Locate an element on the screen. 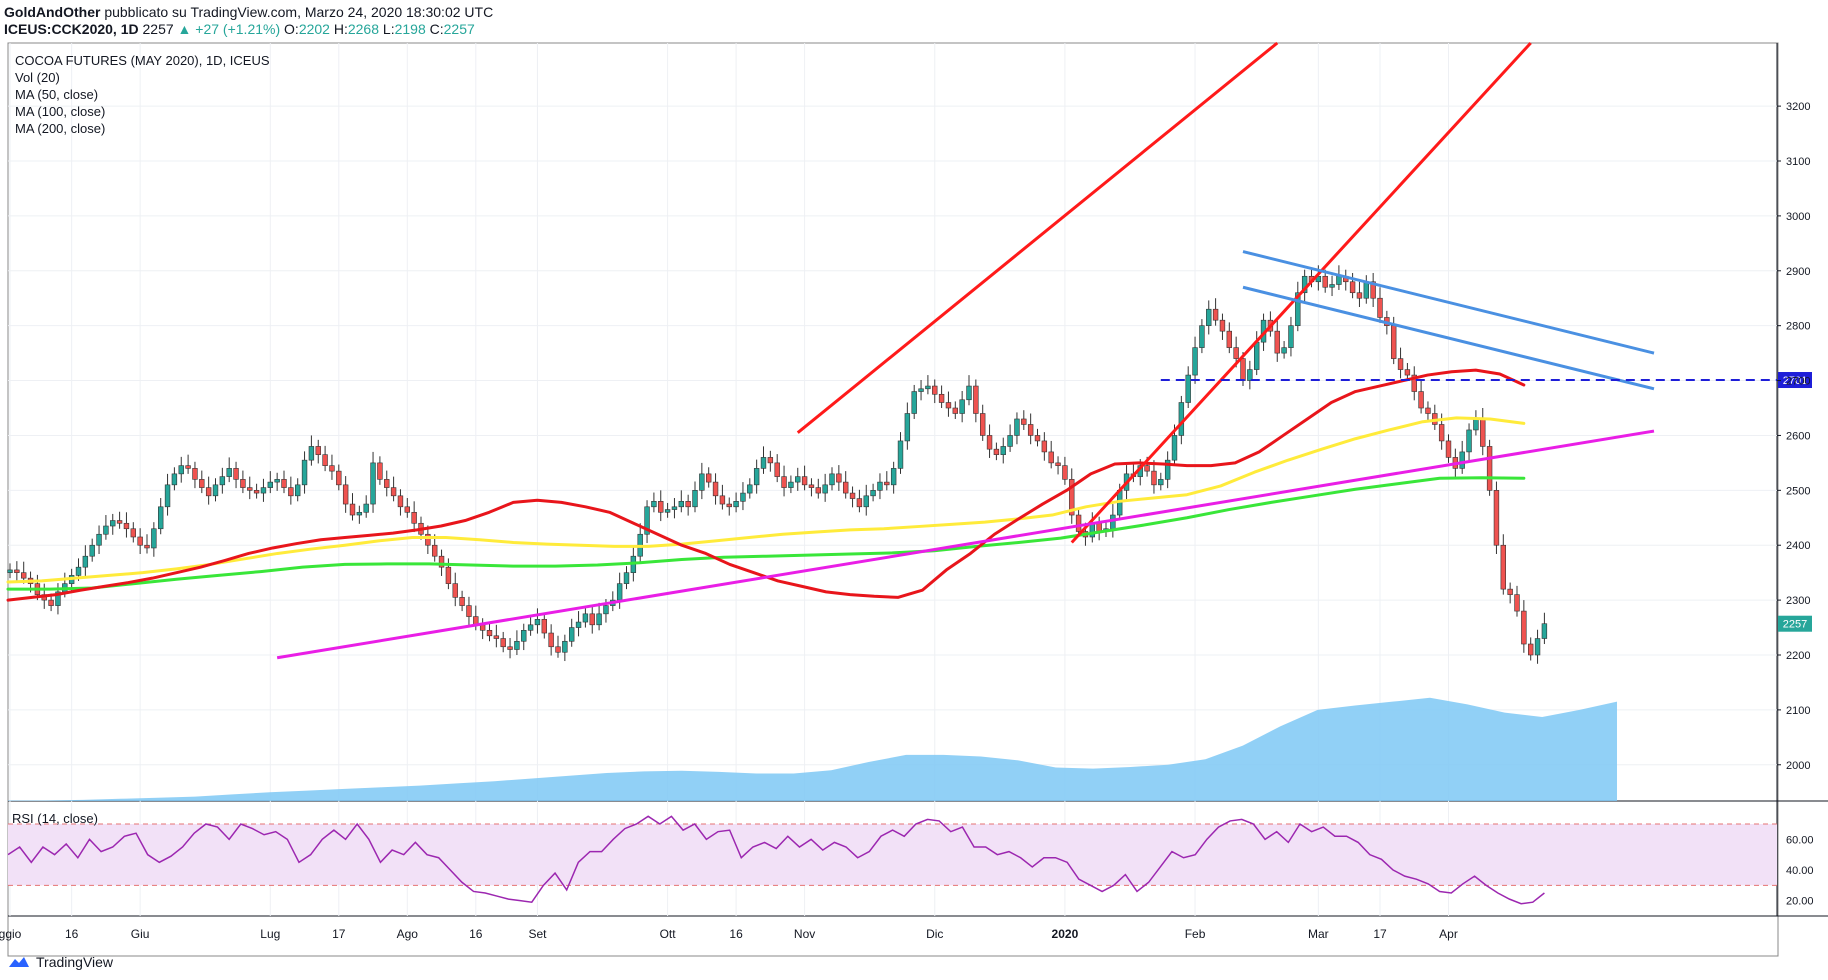 The image size is (1828, 980). low-value: 2198 is located at coordinates (410, 29).